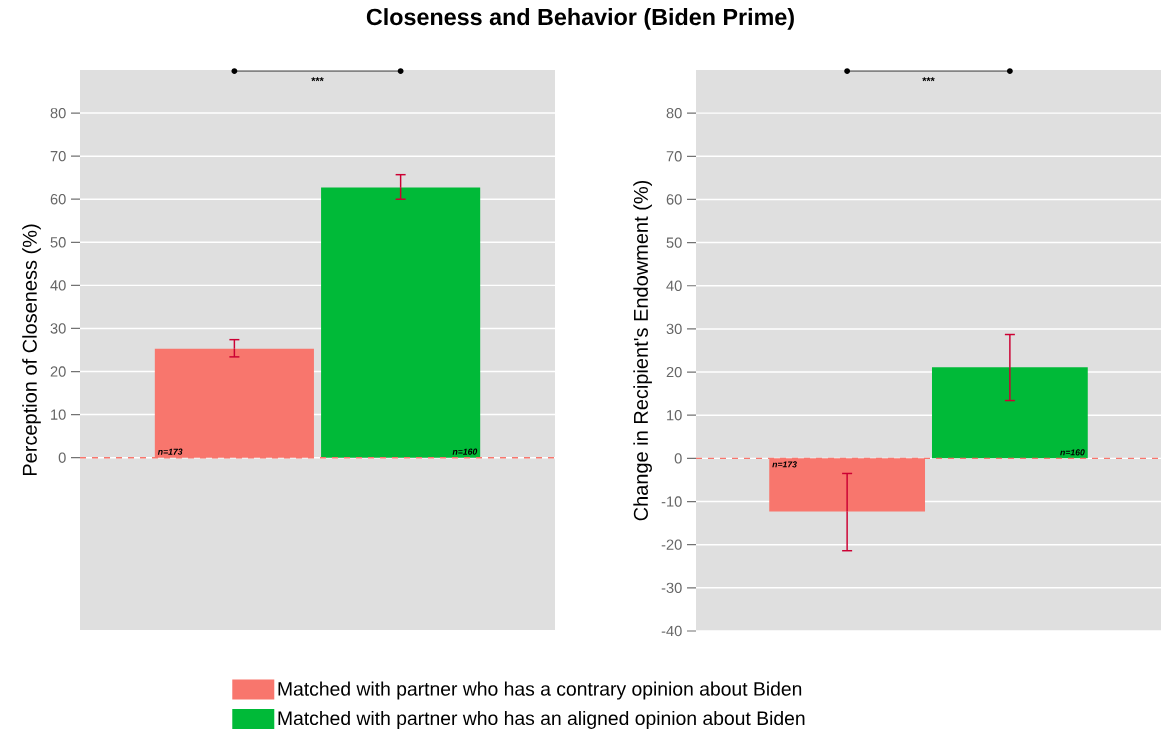  Describe the element at coordinates (671, 501) in the screenshot. I see `y-tick-label: -10` at that location.